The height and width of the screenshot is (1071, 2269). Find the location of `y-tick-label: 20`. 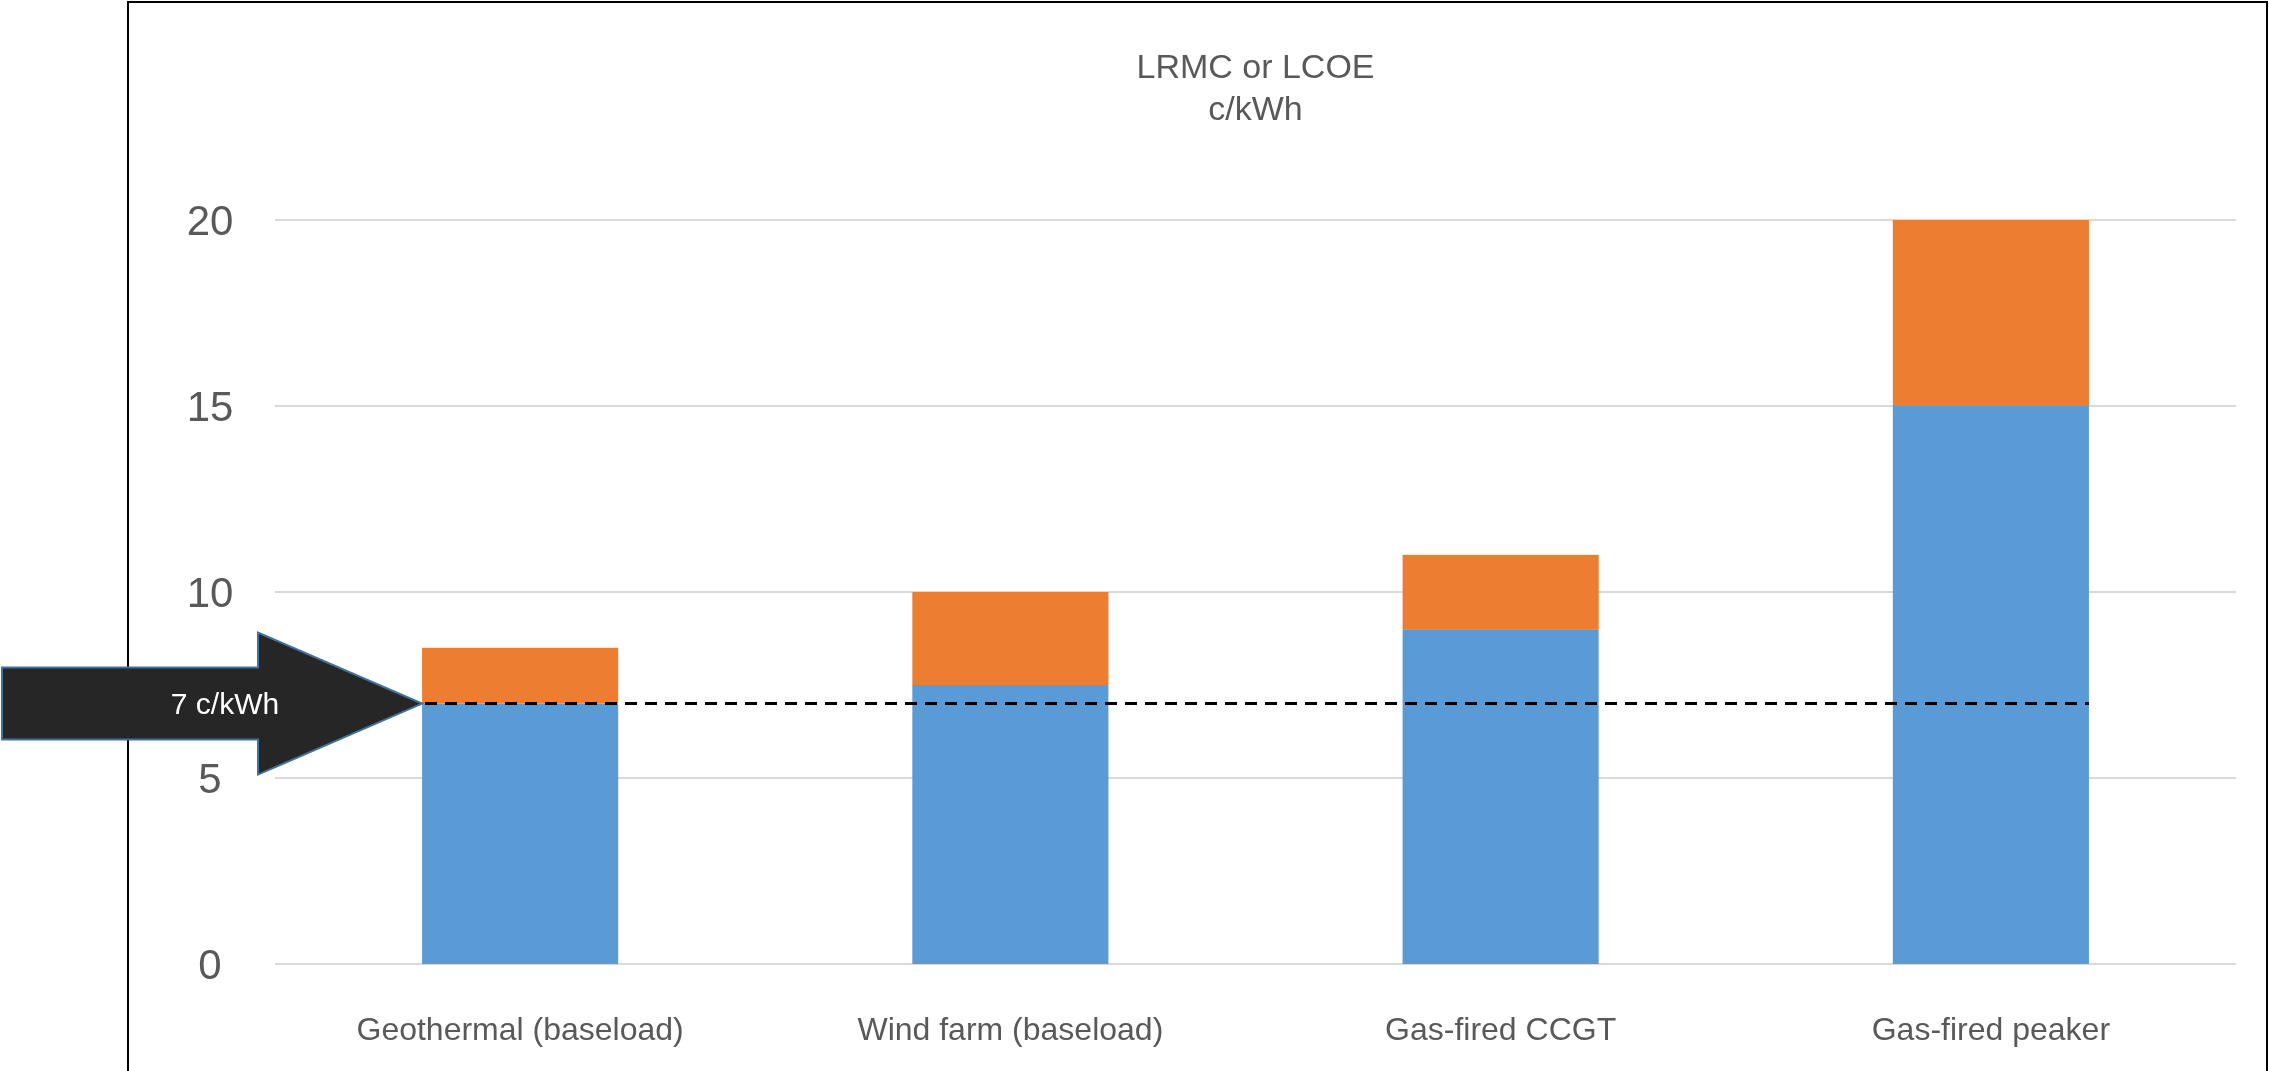

y-tick-label: 20 is located at coordinates (210, 220).